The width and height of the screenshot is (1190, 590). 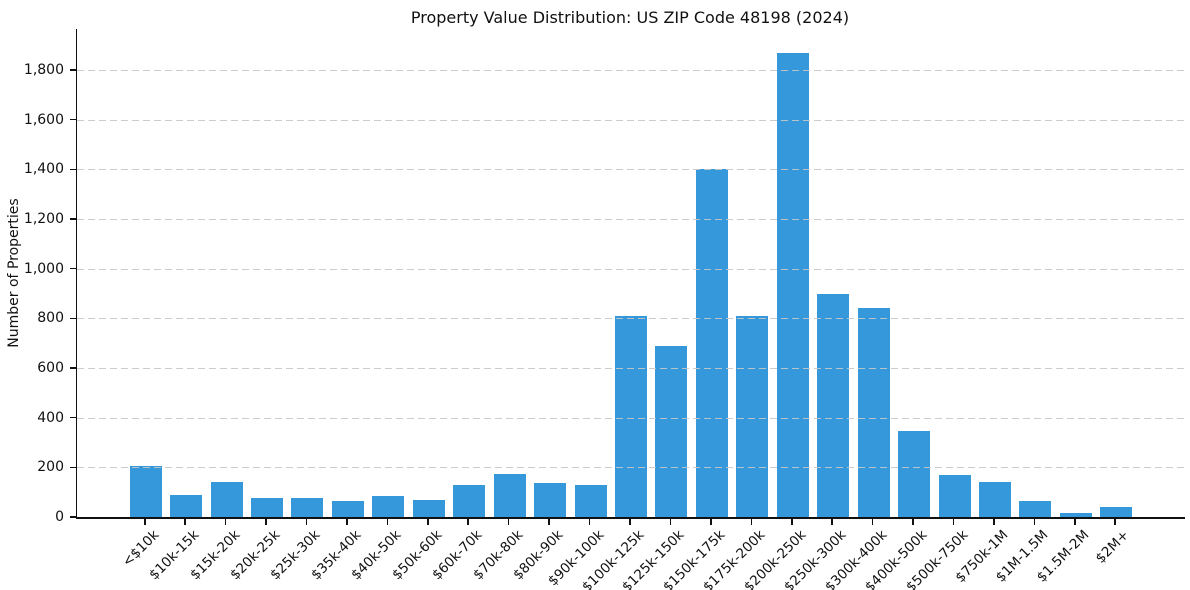 I want to click on y-tick-label: 400, so click(x=50, y=417).